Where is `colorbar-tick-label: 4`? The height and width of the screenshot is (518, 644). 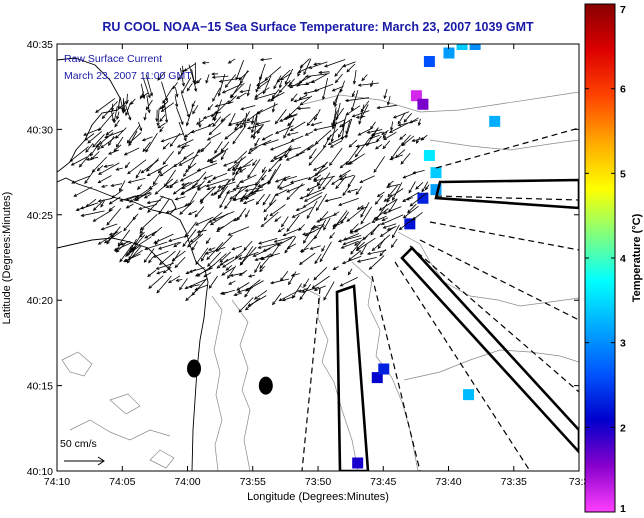 colorbar-tick-label: 4 is located at coordinates (623, 259).